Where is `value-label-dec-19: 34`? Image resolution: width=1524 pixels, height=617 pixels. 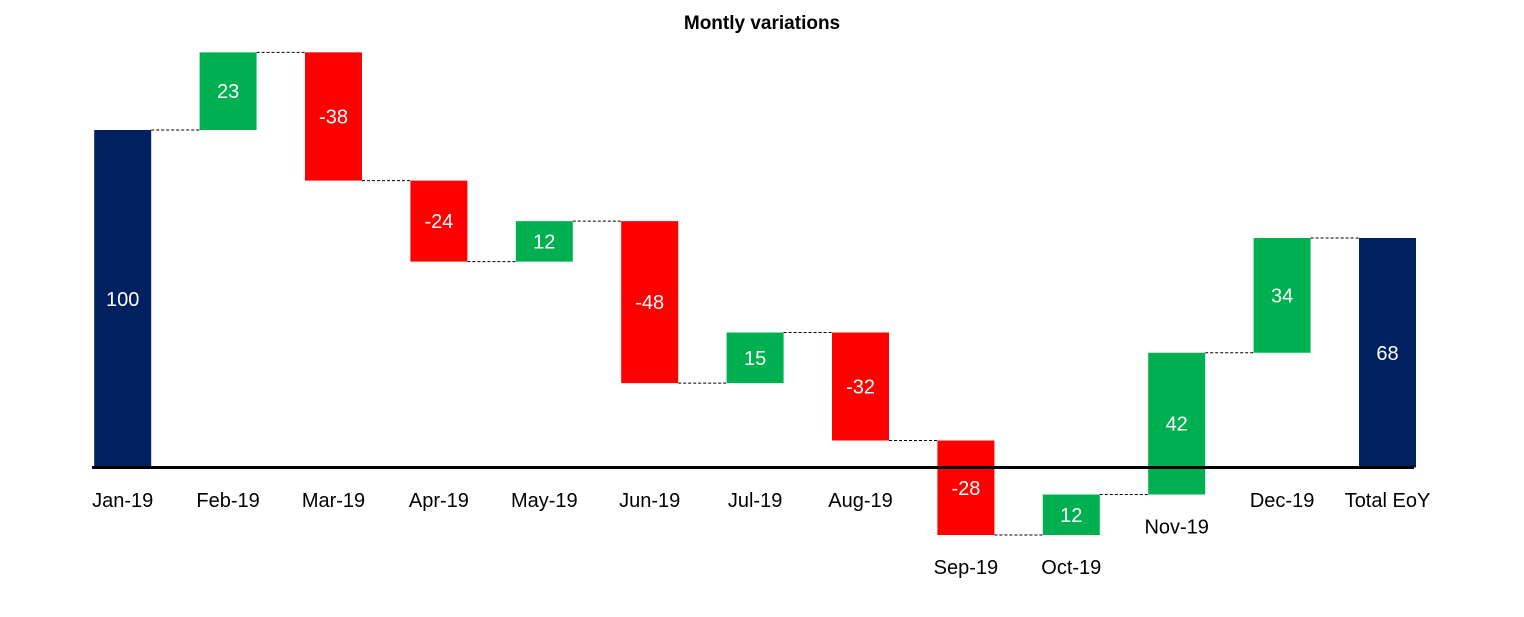 value-label-dec-19: 34 is located at coordinates (1282, 296).